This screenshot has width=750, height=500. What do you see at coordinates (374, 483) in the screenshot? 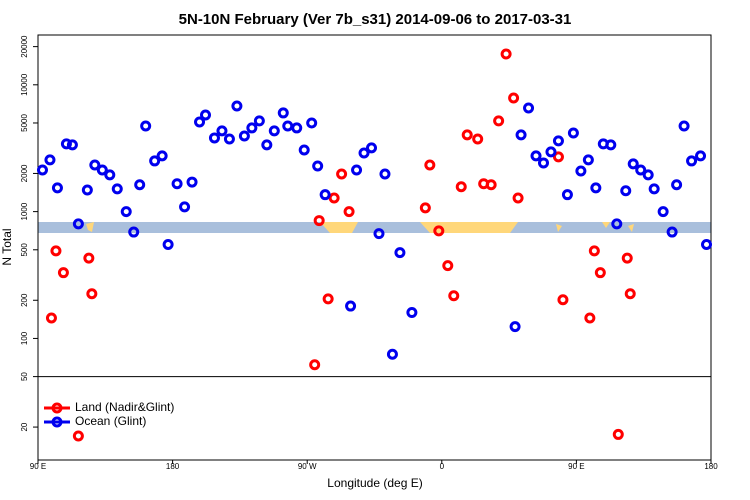
I see `x-axis-label: Longitude (deg E)` at bounding box center [374, 483].